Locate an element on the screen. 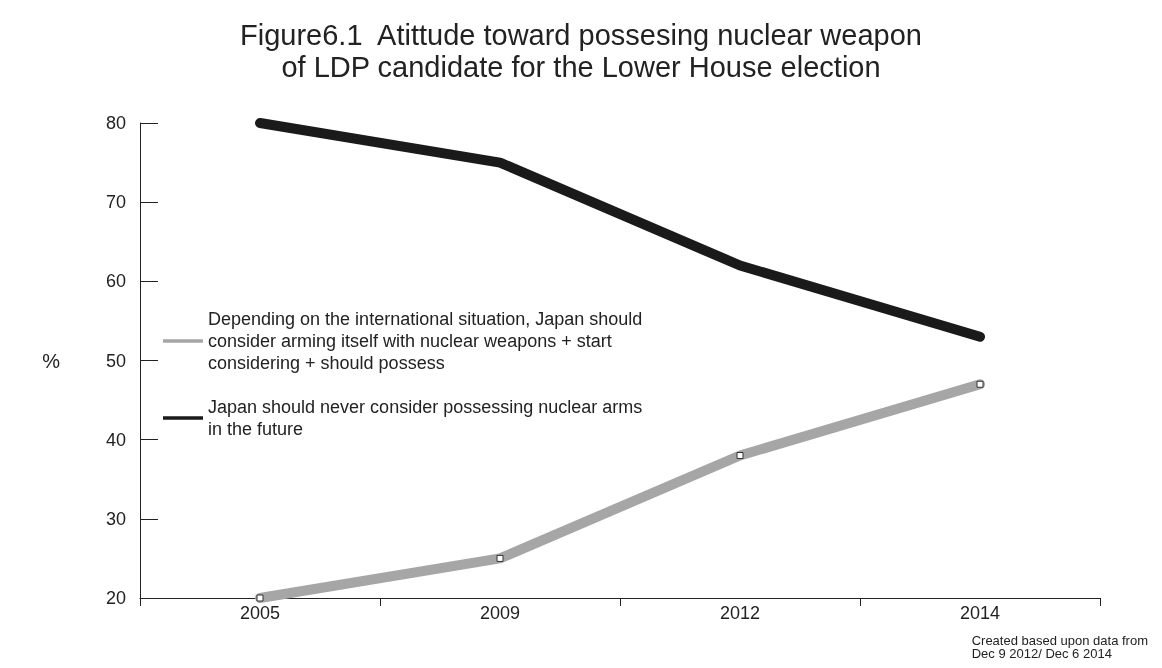 This screenshot has width=1162, height=668. x-tick-label: 2005 is located at coordinates (260, 613).